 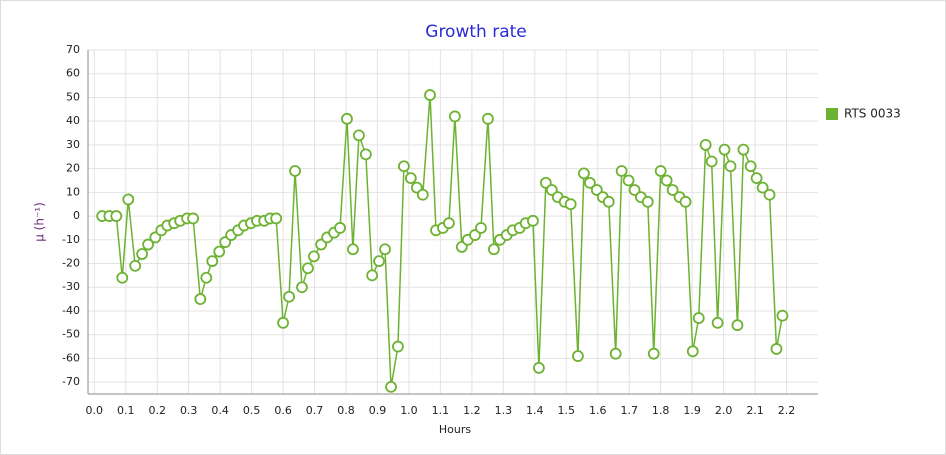 I want to click on x-tick-label: 1.1, so click(x=441, y=410).